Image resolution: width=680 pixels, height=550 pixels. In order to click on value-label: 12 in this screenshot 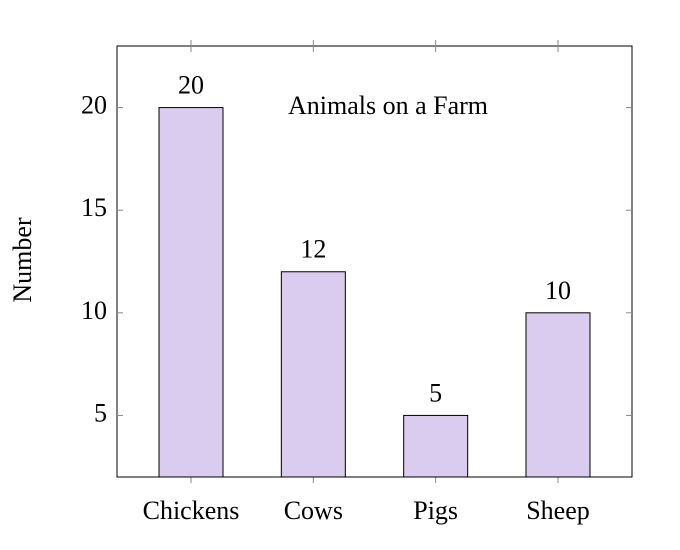, I will do `click(313, 249)`.